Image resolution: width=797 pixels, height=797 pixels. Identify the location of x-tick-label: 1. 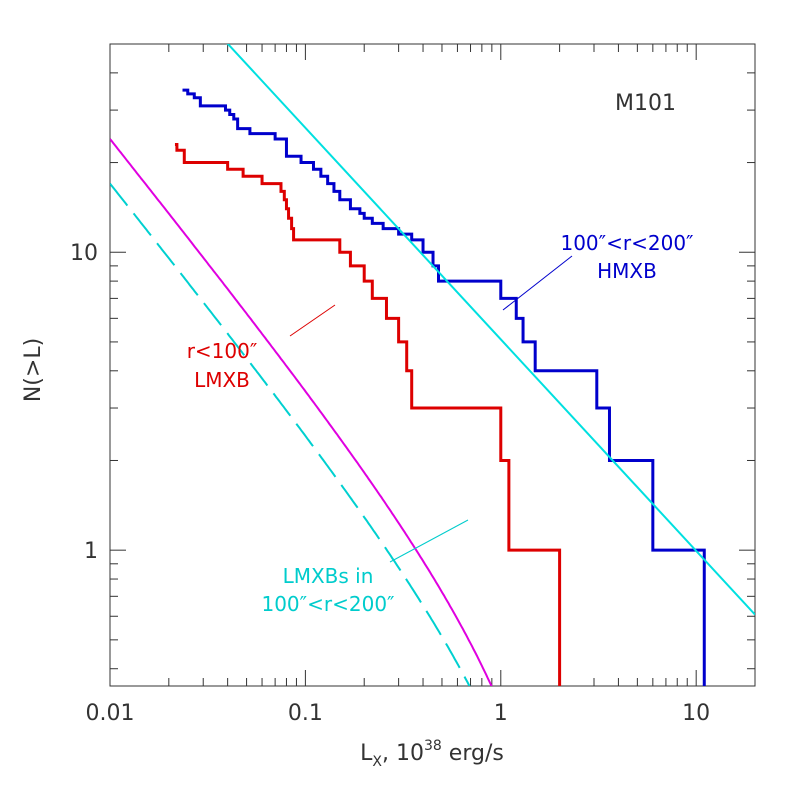
(501, 713).